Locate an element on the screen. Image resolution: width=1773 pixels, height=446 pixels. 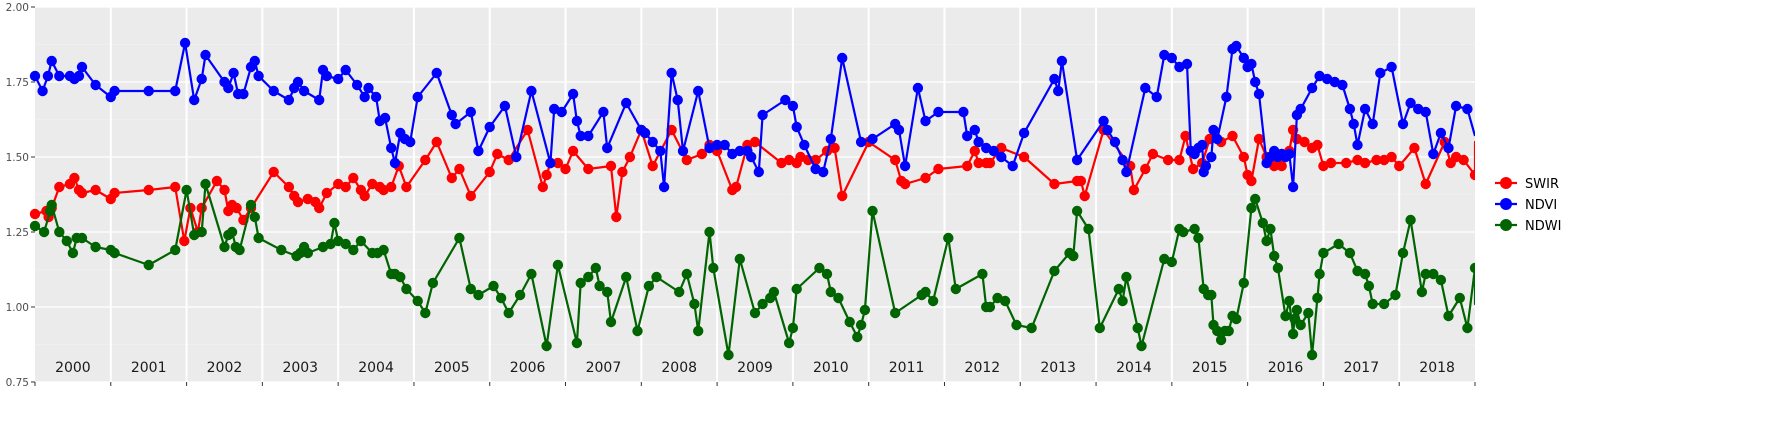
year-label: 2016 is located at coordinates (1286, 368).